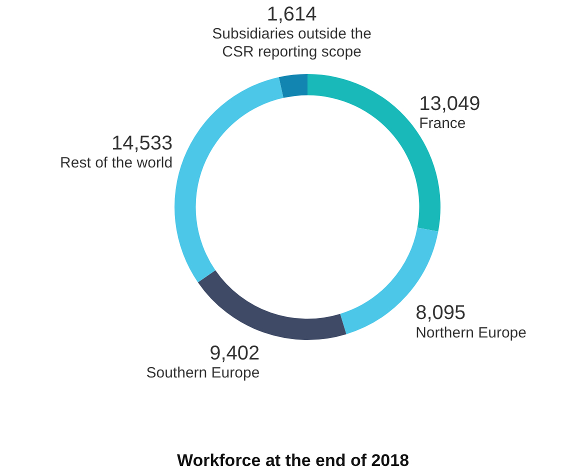 Image resolution: width=587 pixels, height=476 pixels. Describe the element at coordinates (293, 460) in the screenshot. I see `text: Workforce at the end of 2018` at that location.